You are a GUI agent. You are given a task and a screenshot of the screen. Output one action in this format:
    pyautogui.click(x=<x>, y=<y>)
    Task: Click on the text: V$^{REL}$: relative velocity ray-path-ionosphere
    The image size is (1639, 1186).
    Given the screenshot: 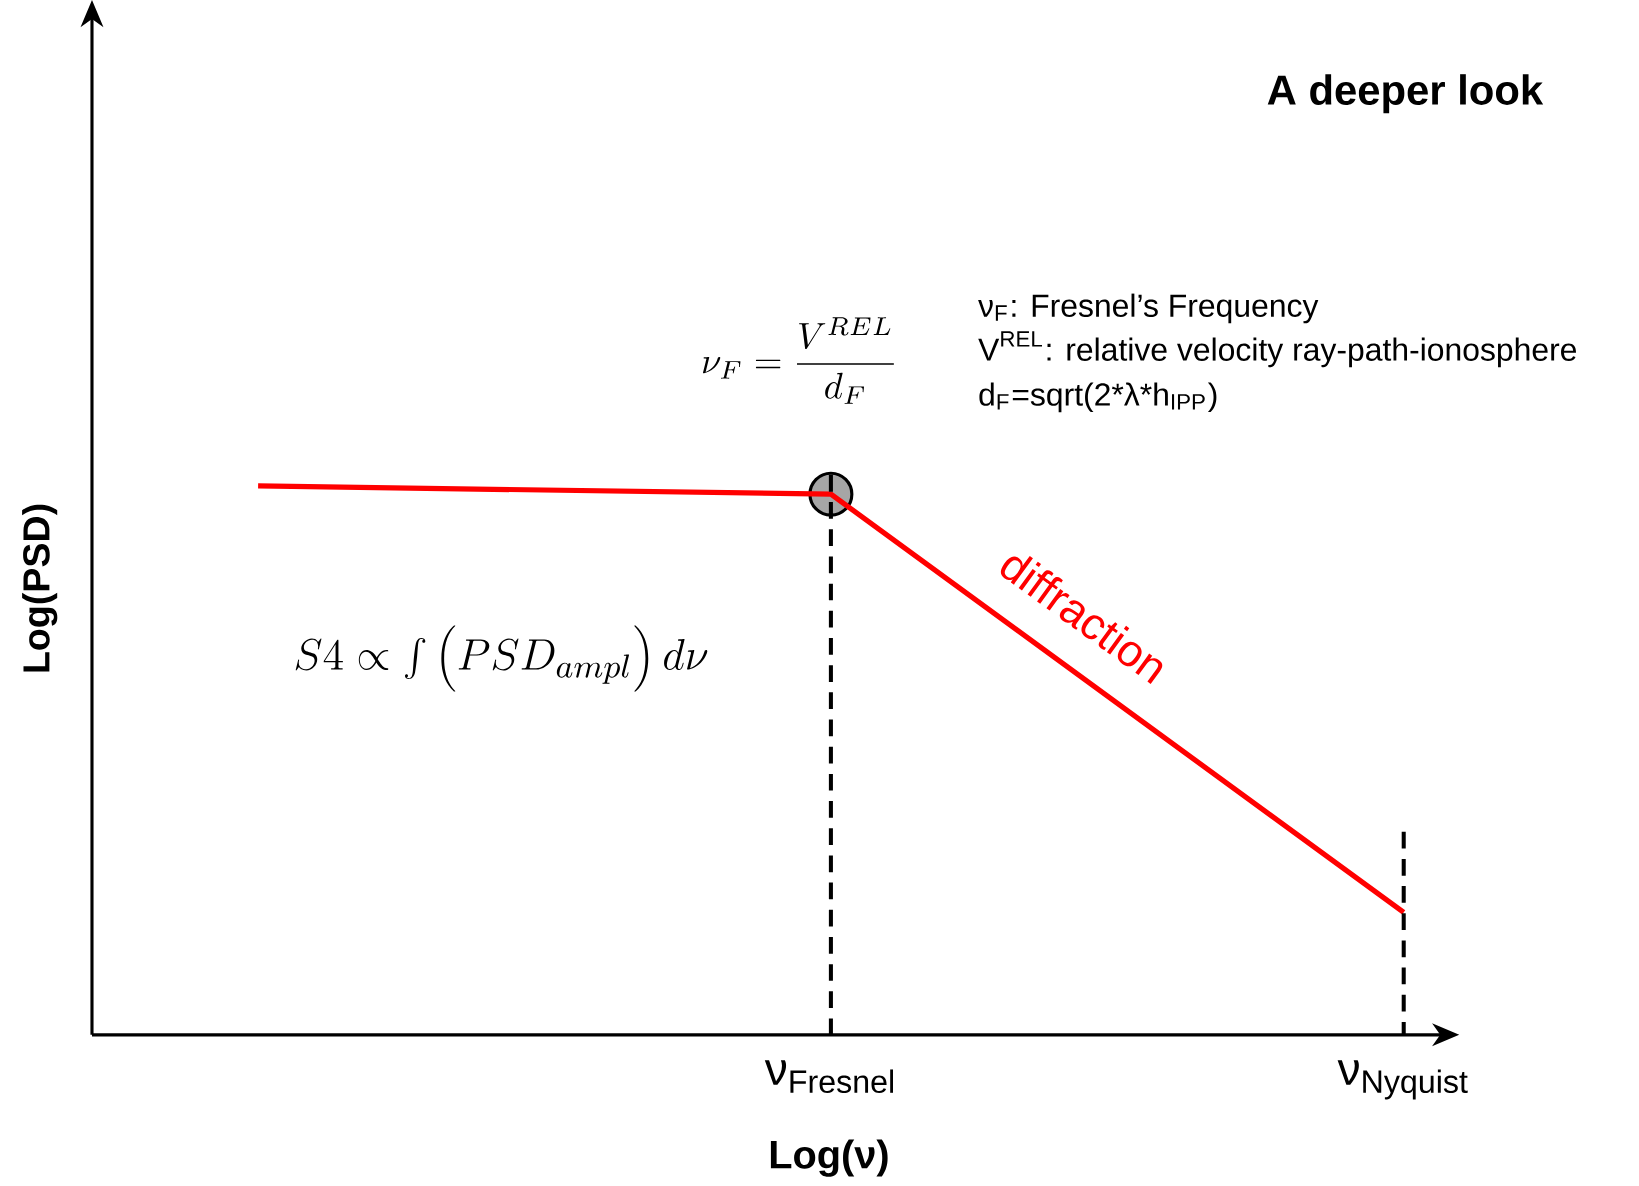 What is the action you would take?
    pyautogui.click(x=1277, y=349)
    